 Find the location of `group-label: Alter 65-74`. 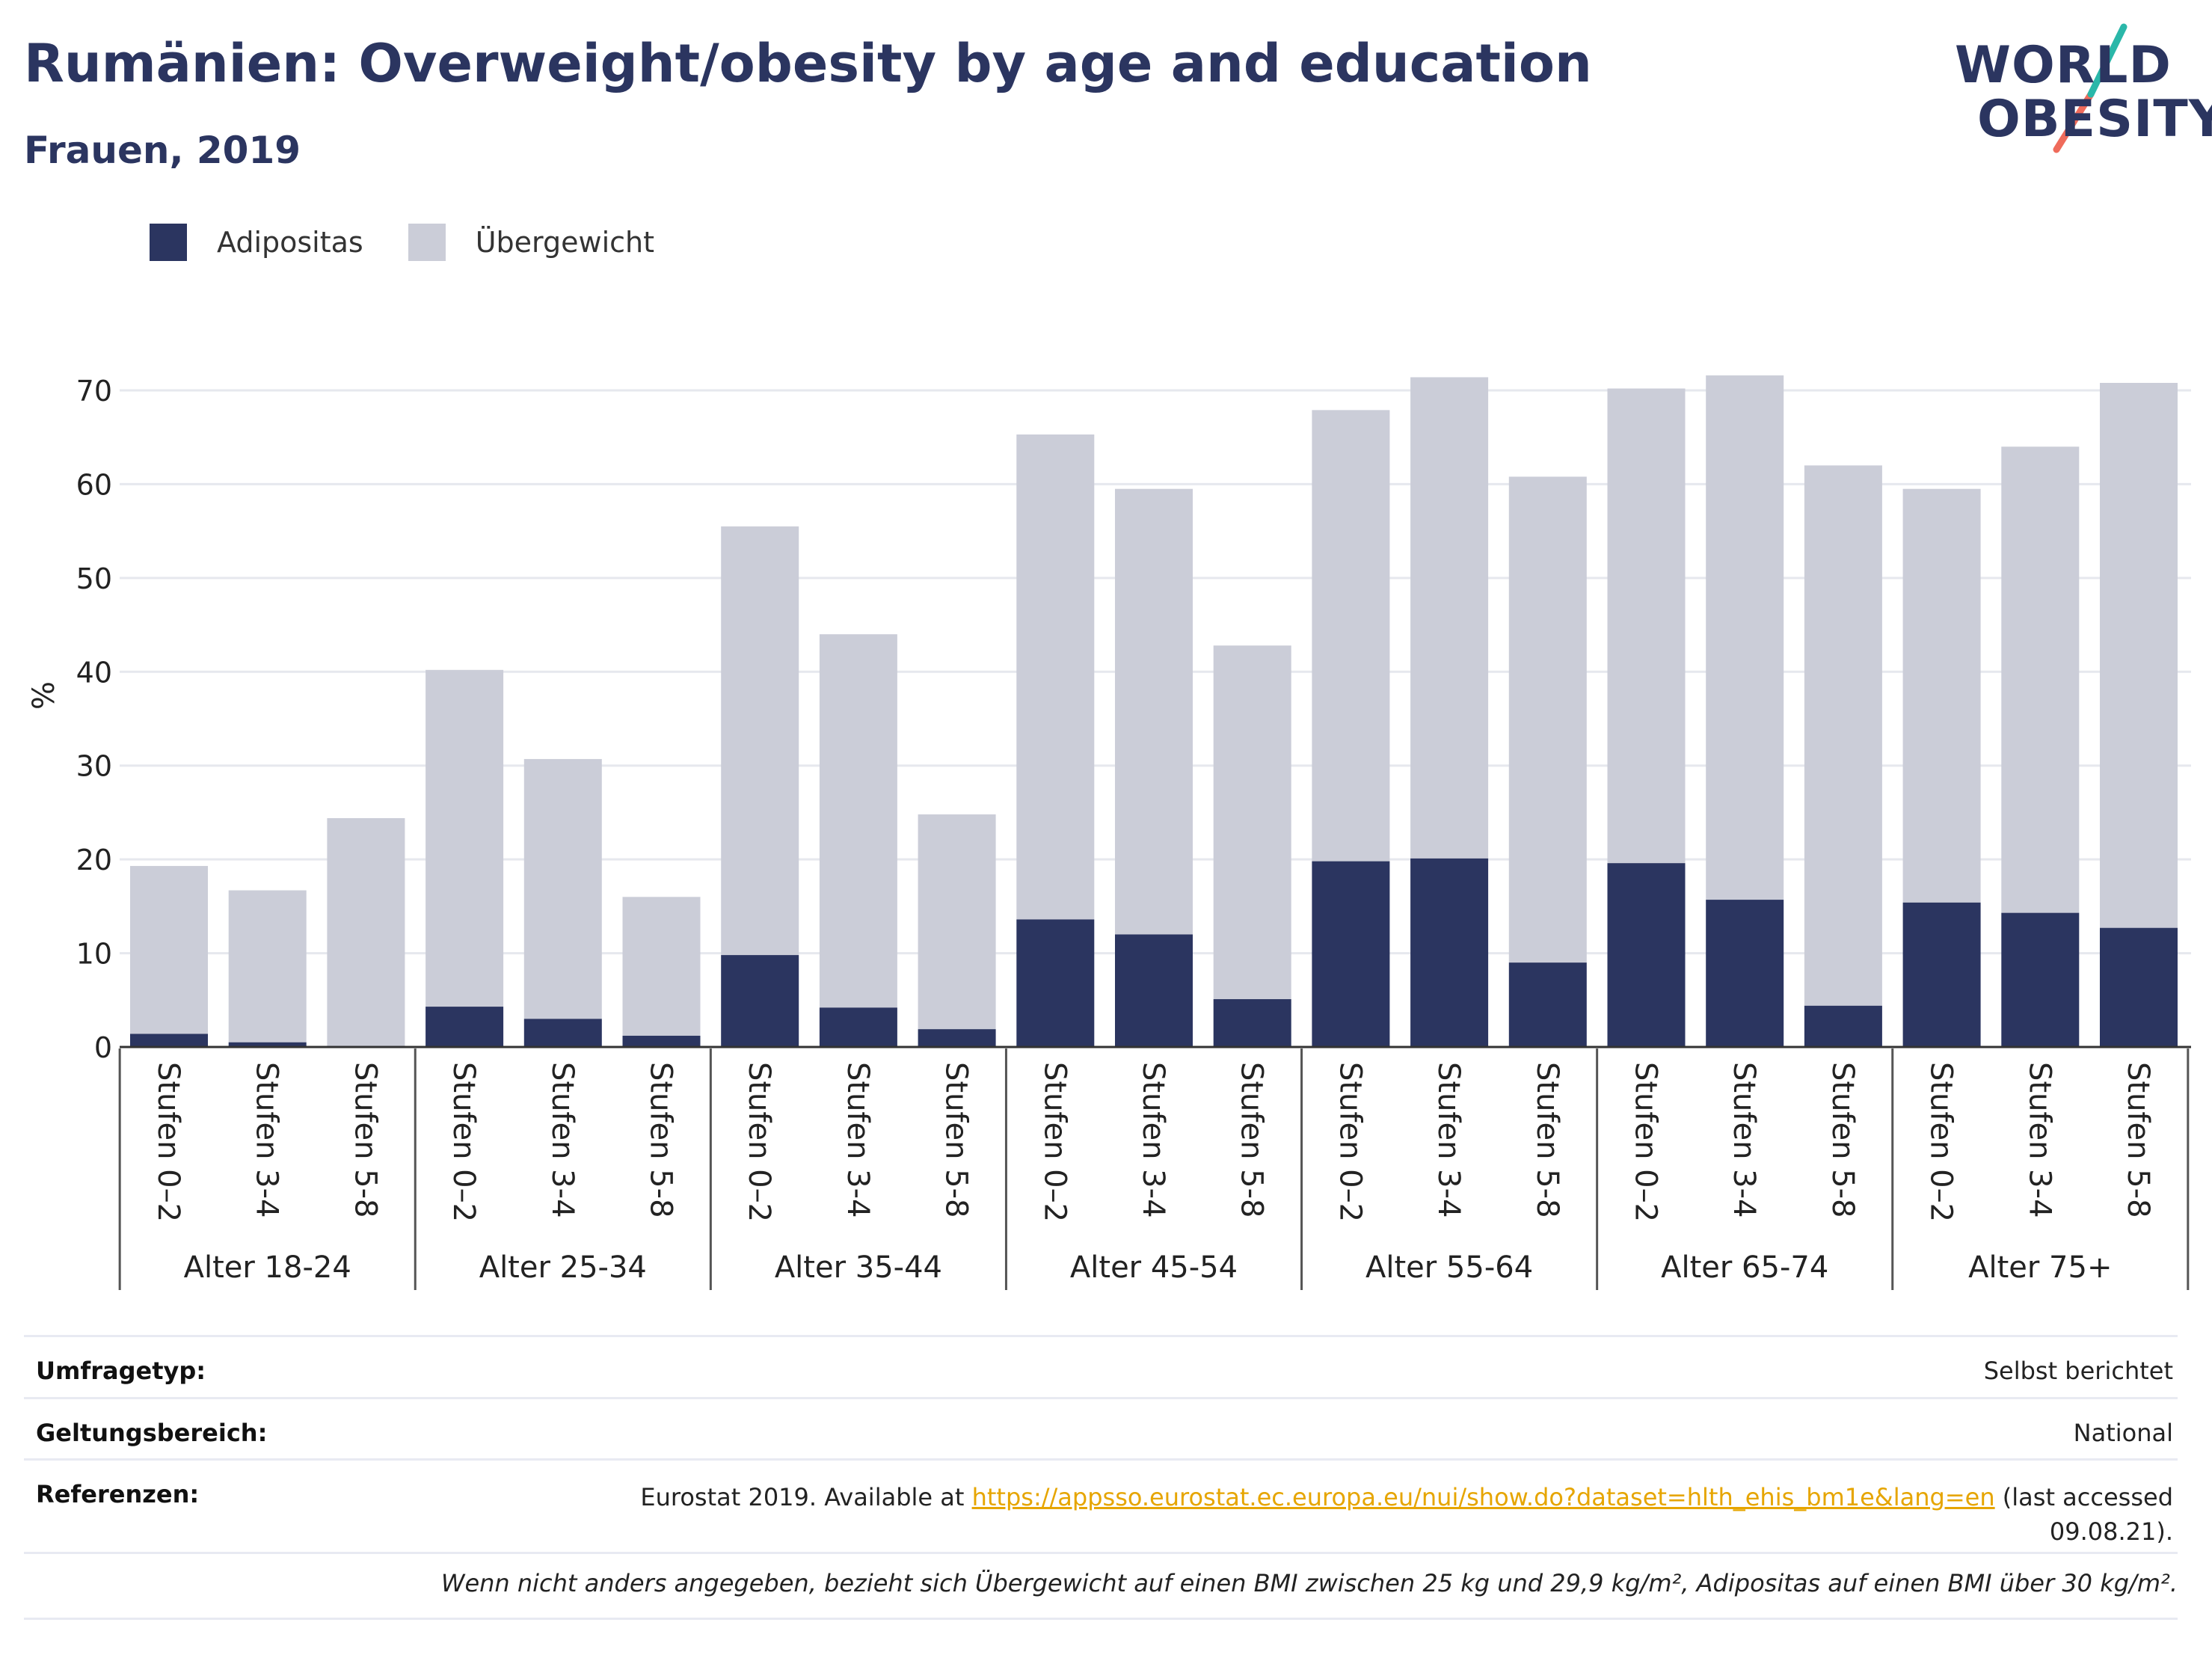

group-label: Alter 65-74 is located at coordinates (1745, 1267).